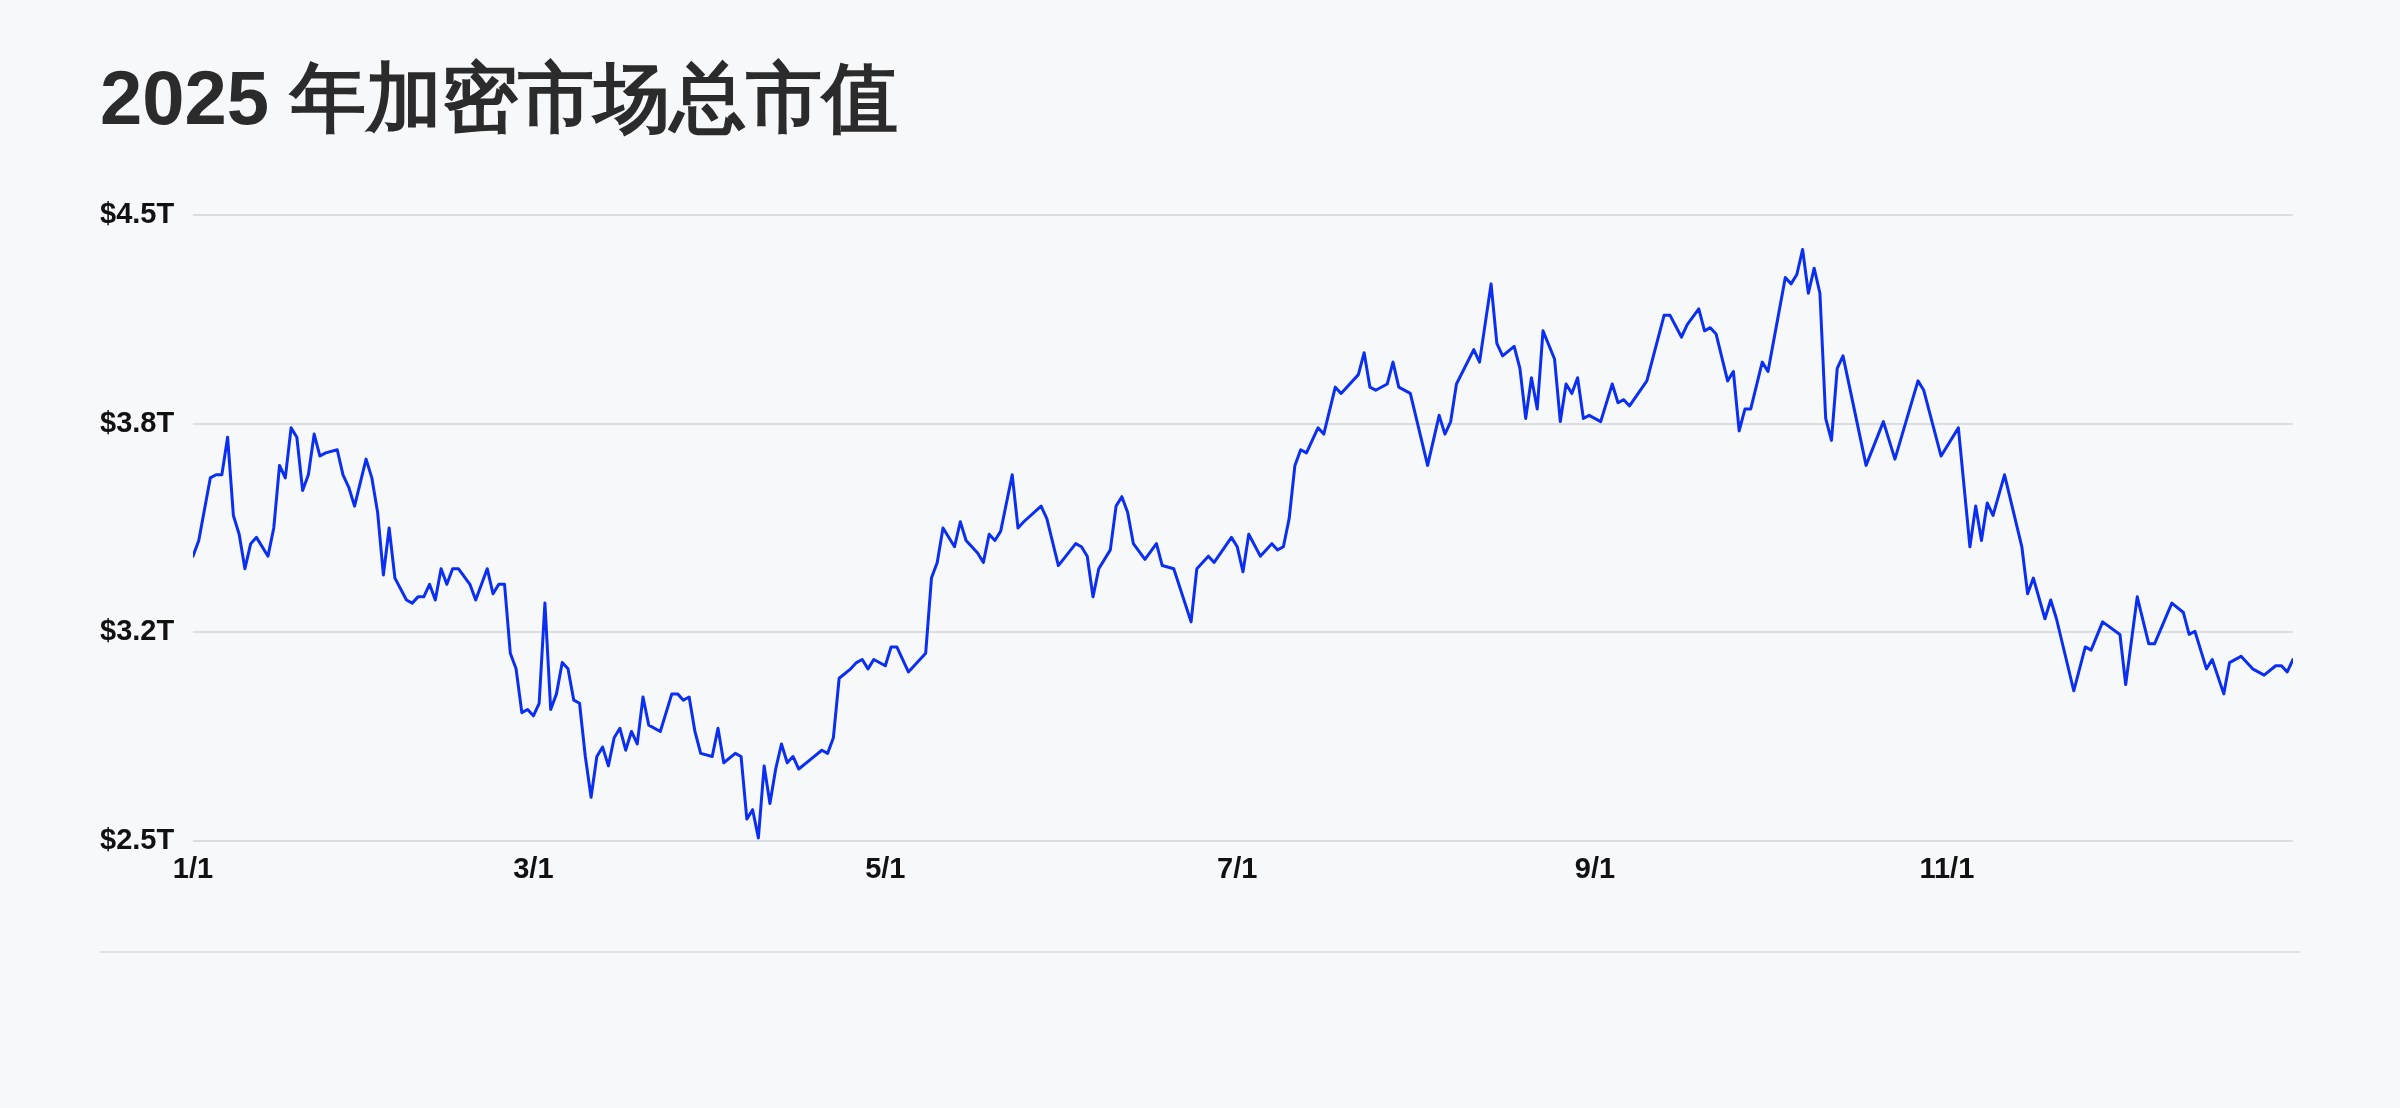  Describe the element at coordinates (499, 97) in the screenshot. I see `chart-title: 2025 年加密市场总市值` at that location.